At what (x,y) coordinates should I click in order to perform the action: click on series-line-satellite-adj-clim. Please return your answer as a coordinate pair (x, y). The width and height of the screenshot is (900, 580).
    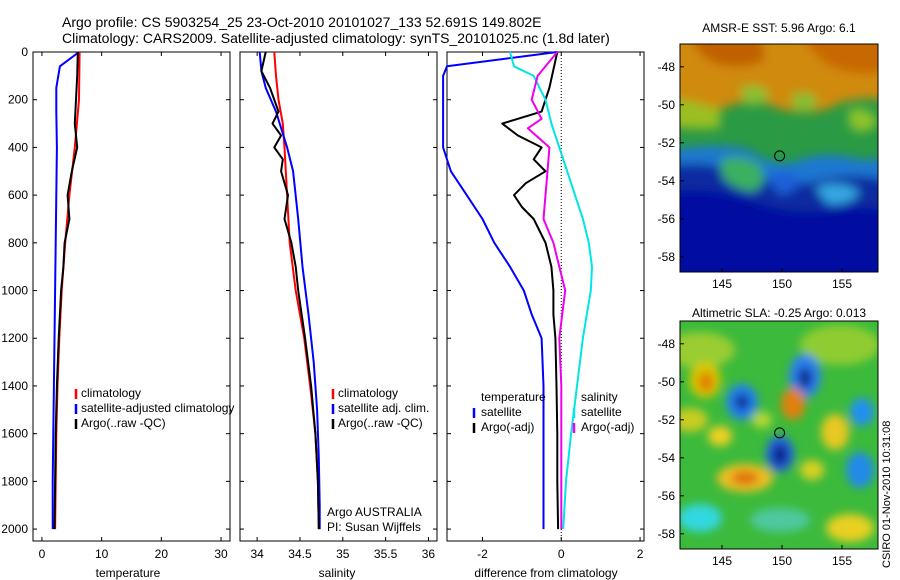
    Looking at the image, I should click on (289, 290).